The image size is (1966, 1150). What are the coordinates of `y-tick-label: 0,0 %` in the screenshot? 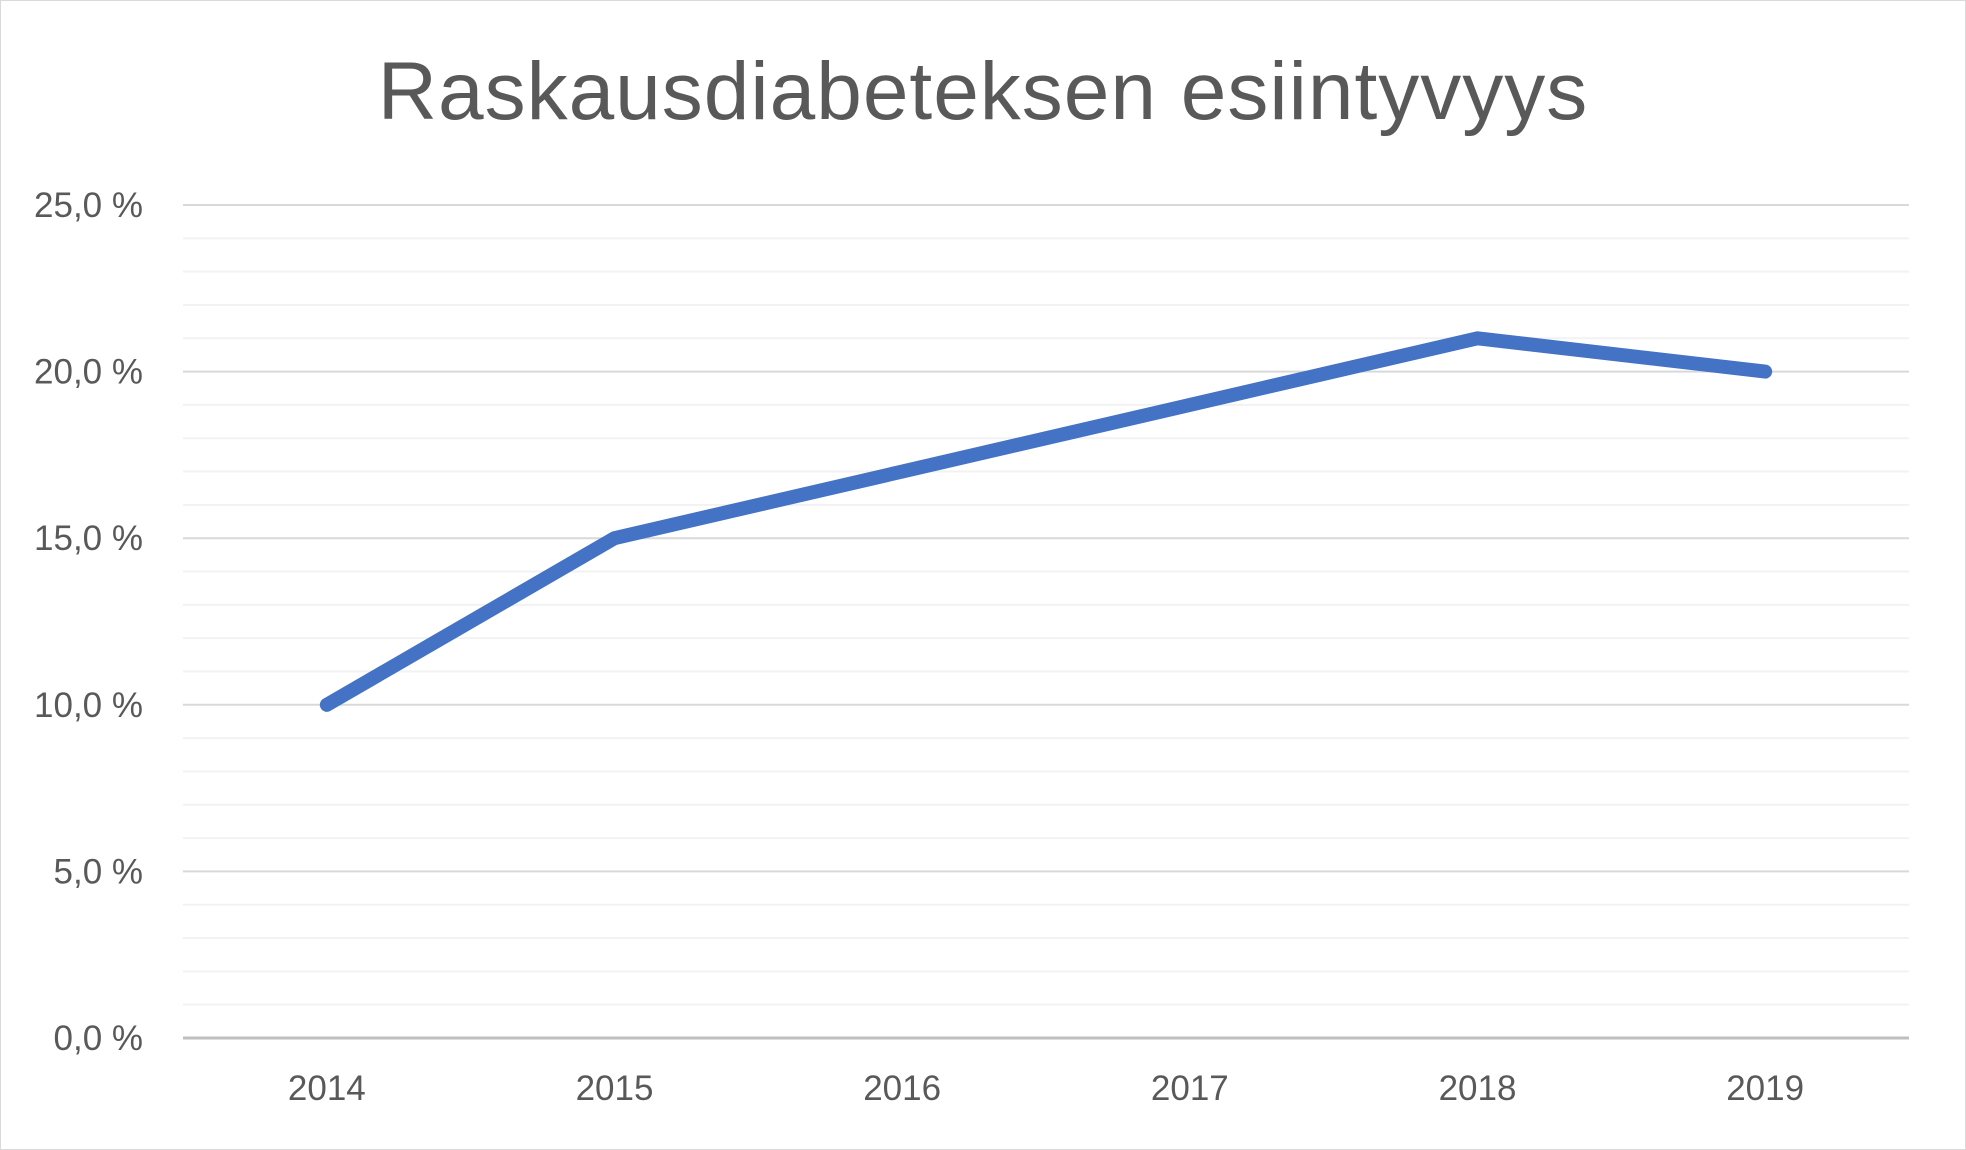 It's located at (99, 1038).